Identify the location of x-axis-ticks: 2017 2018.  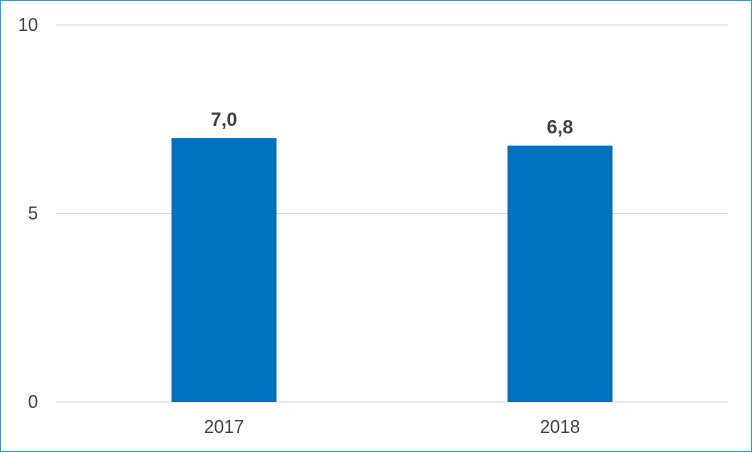
(392, 427).